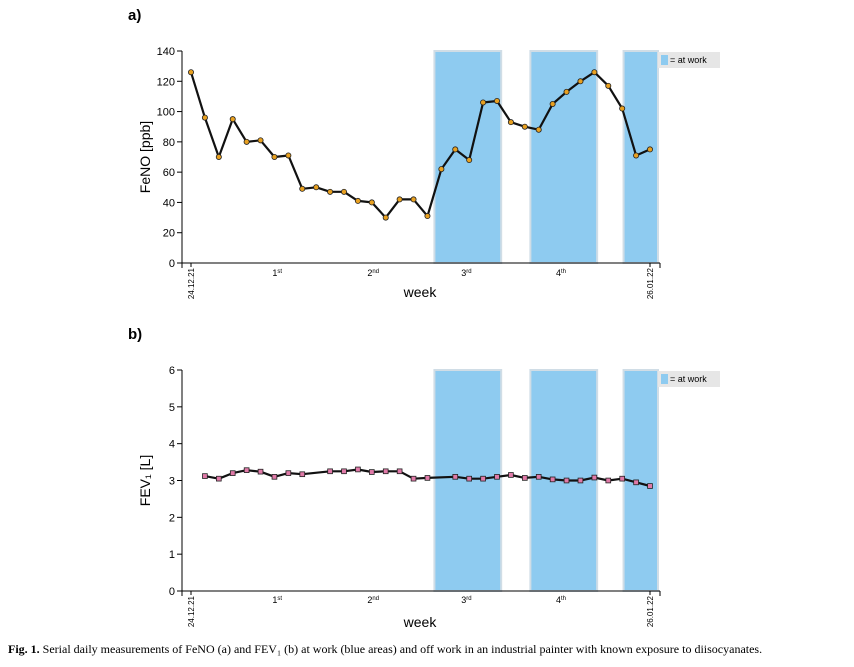 The image size is (854, 667). Describe the element at coordinates (373, 273) in the screenshot. I see `x-week-label: 2nd` at that location.